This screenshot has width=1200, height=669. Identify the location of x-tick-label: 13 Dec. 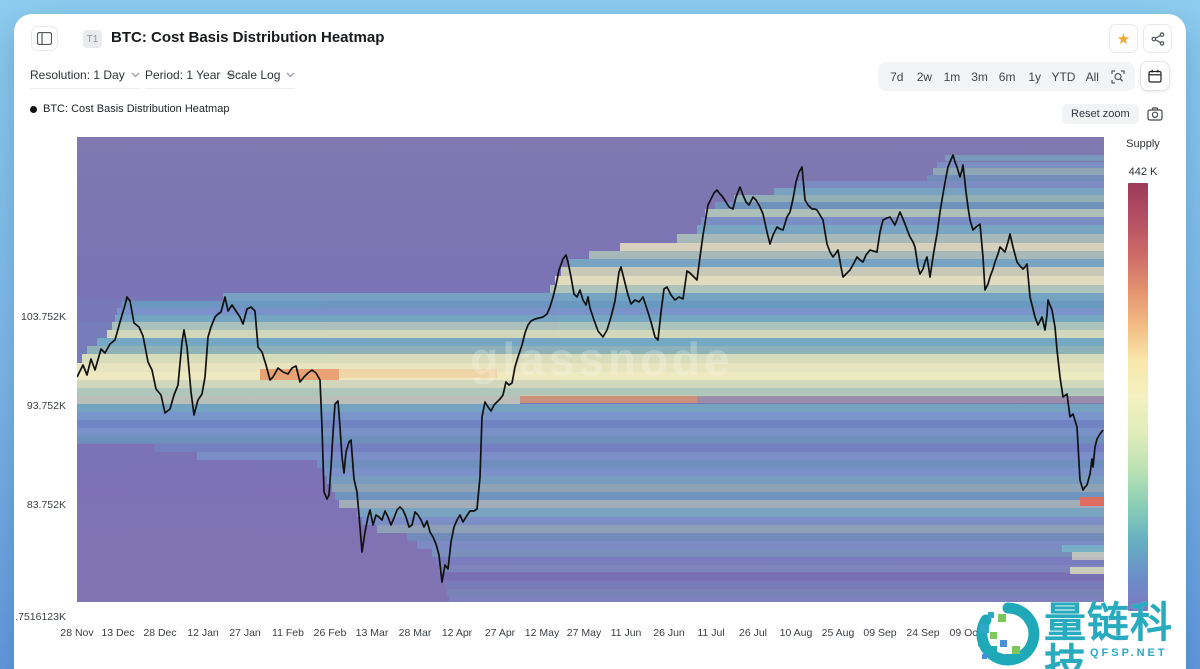
(118, 633).